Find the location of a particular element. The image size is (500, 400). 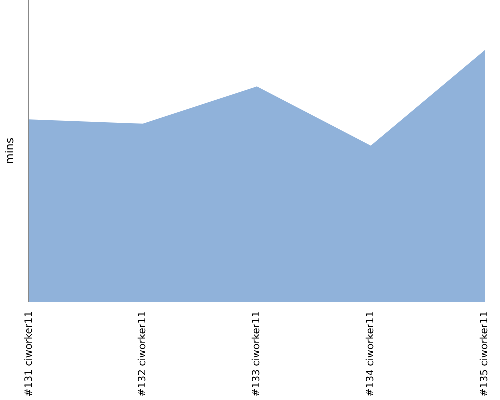

x-tick-label: #134 ciworker11 is located at coordinates (371, 354).